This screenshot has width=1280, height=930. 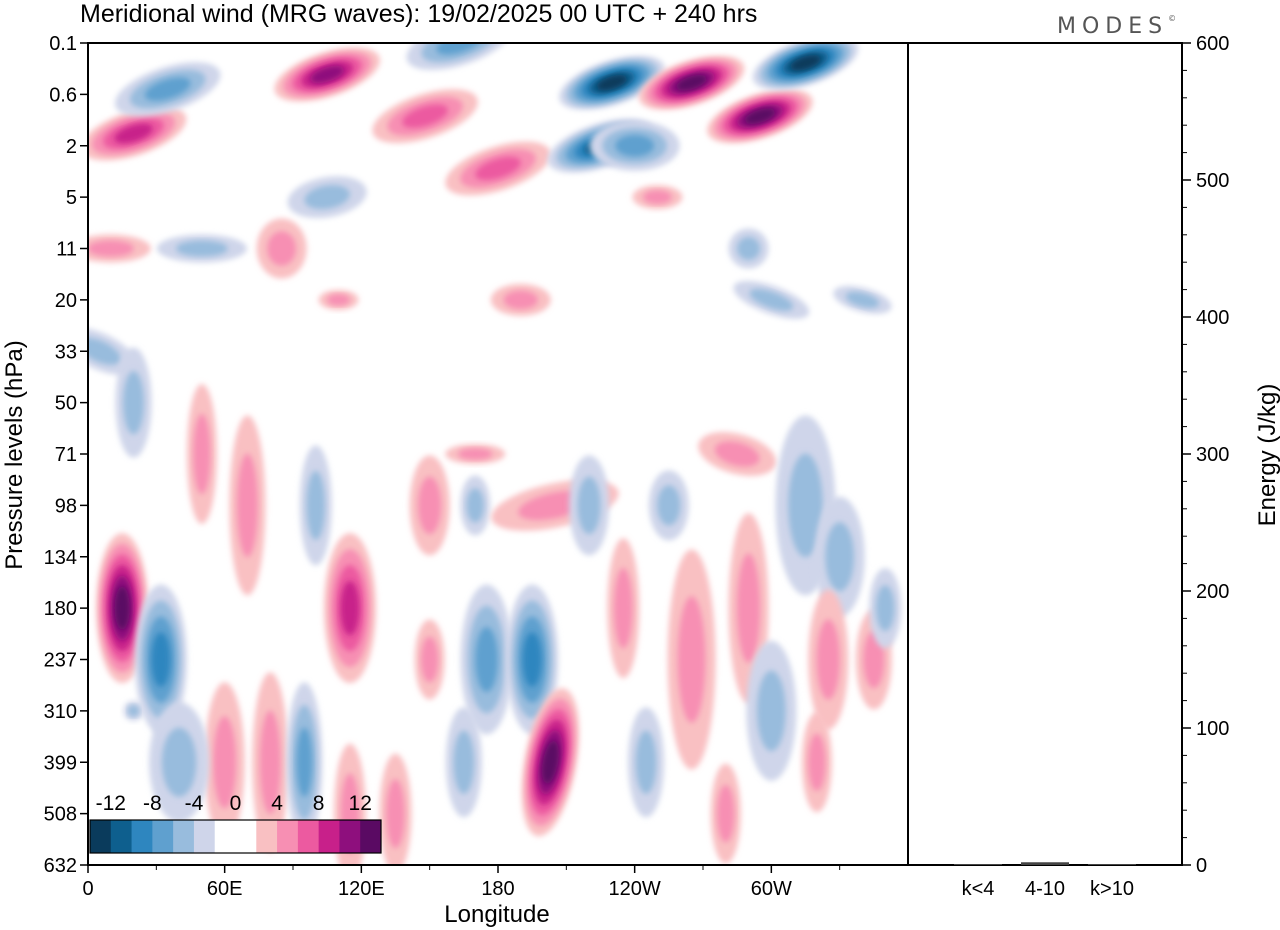 What do you see at coordinates (771, 889) in the screenshot?
I see `longitude-tick-label: 60W` at bounding box center [771, 889].